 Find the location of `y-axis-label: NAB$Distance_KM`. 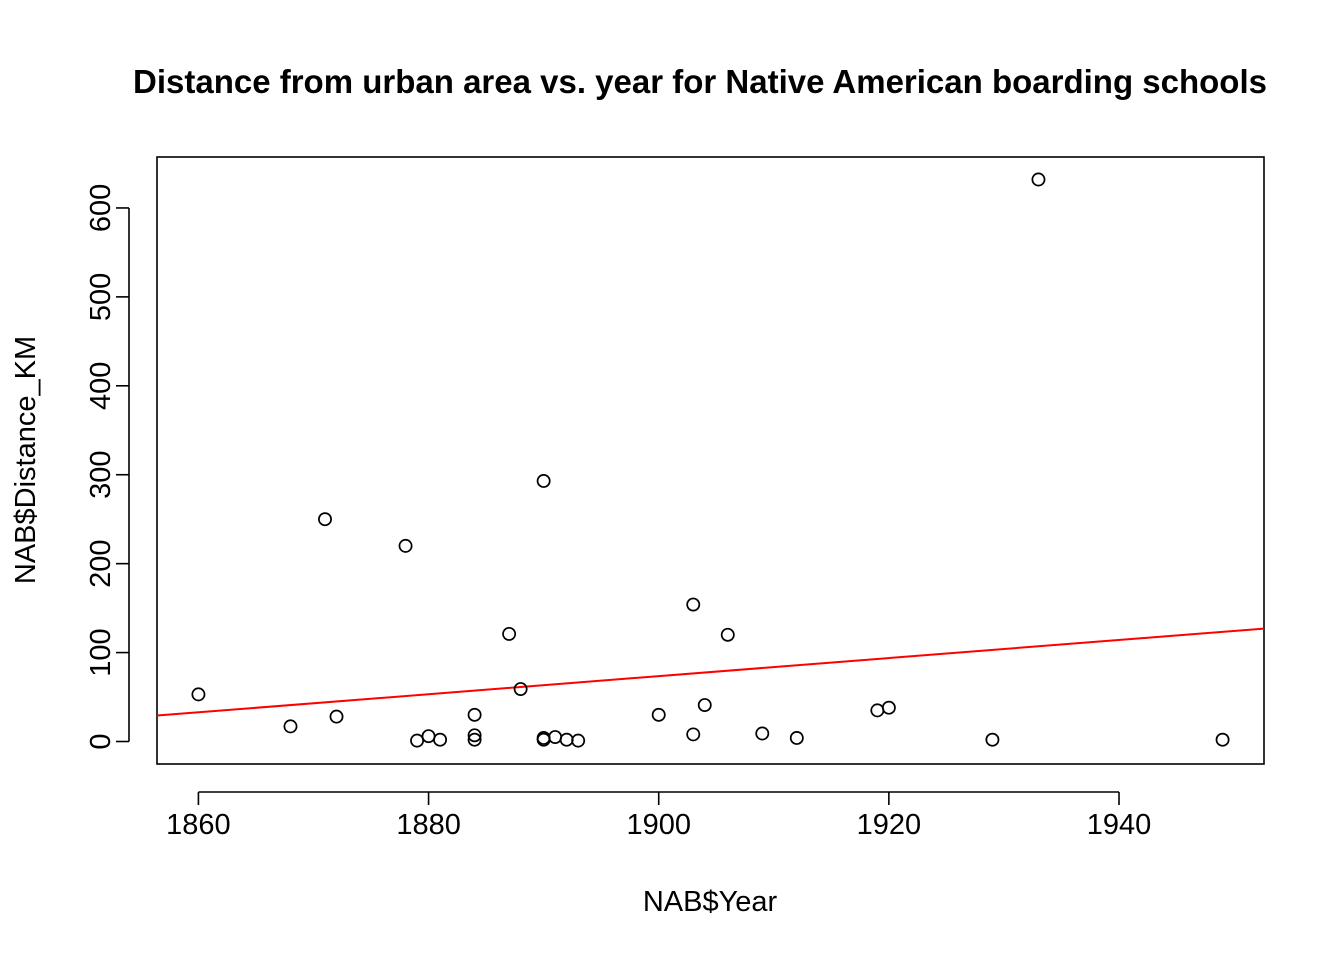

y-axis-label: NAB$Distance_KM is located at coordinates (26, 460).